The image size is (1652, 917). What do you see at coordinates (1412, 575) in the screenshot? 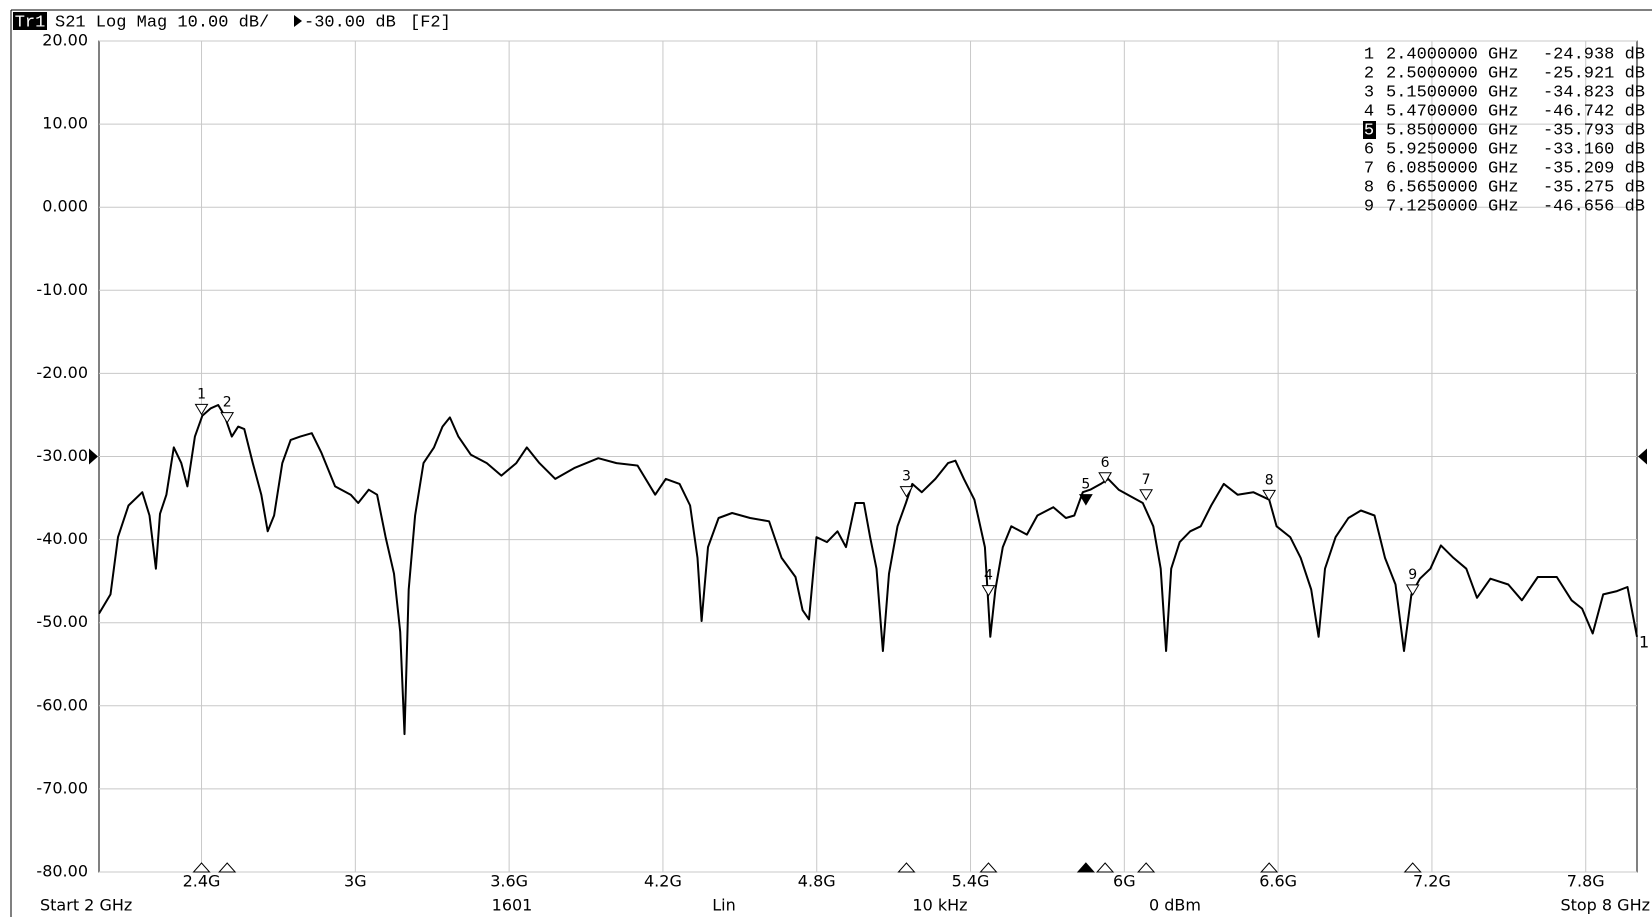
I see `marker-number: 9` at bounding box center [1412, 575].